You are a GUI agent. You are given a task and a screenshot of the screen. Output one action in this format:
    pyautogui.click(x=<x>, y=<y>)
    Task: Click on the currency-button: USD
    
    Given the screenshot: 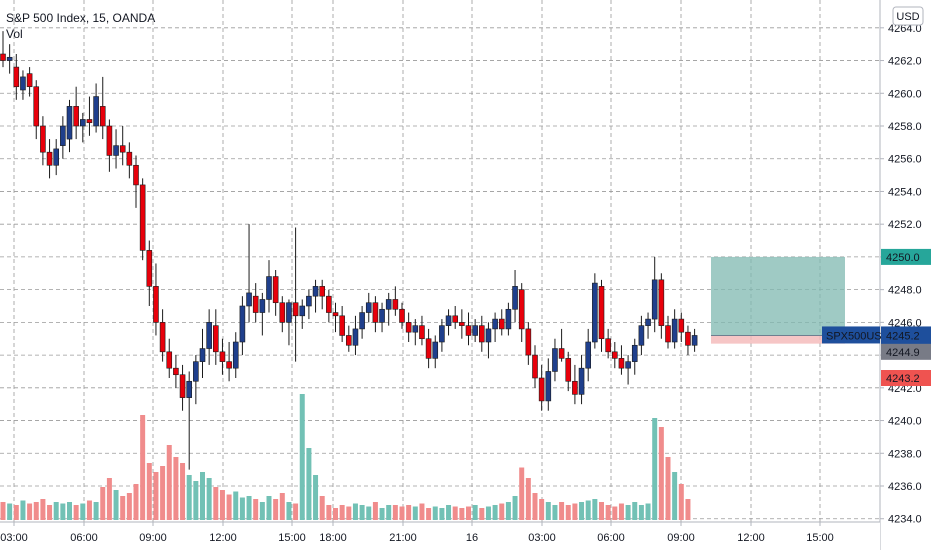 What is the action you would take?
    pyautogui.click(x=908, y=16)
    